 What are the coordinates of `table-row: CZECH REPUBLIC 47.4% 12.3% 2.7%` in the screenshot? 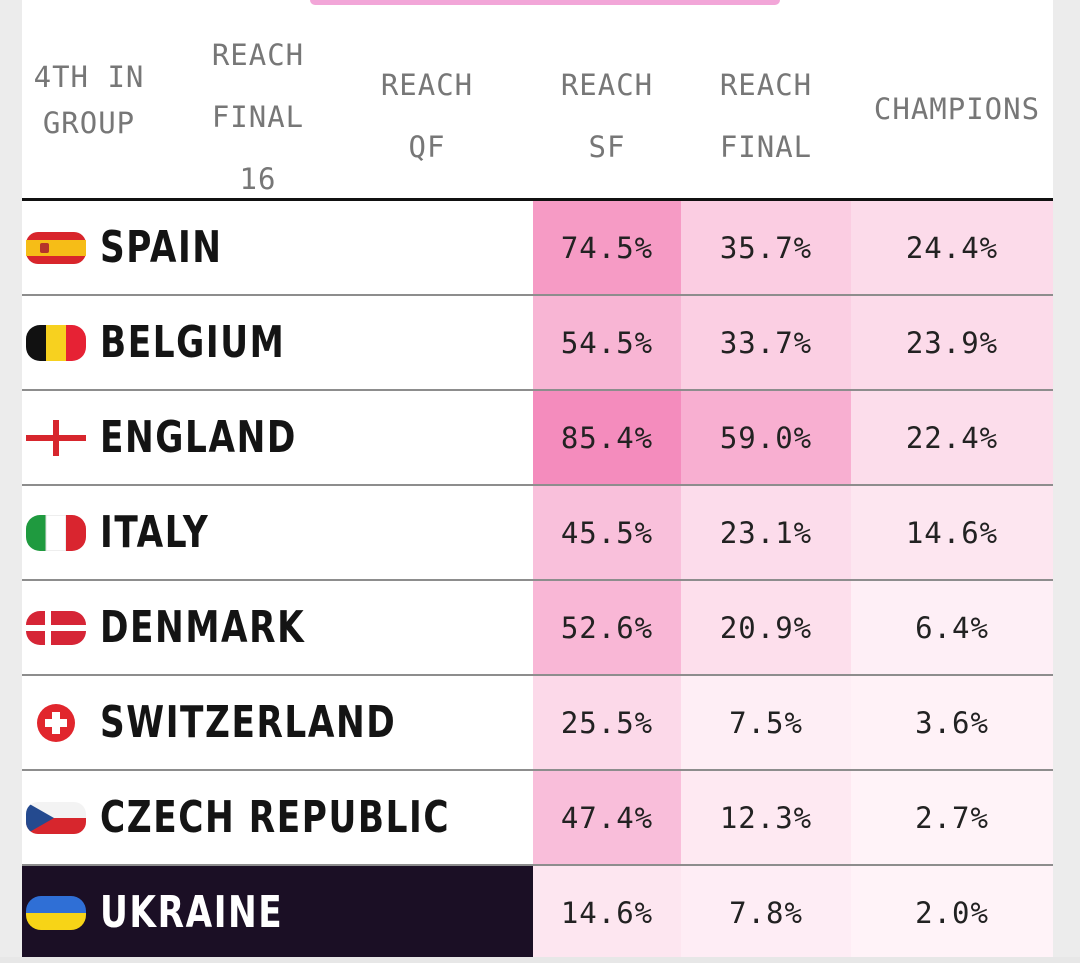 It's located at (537, 818).